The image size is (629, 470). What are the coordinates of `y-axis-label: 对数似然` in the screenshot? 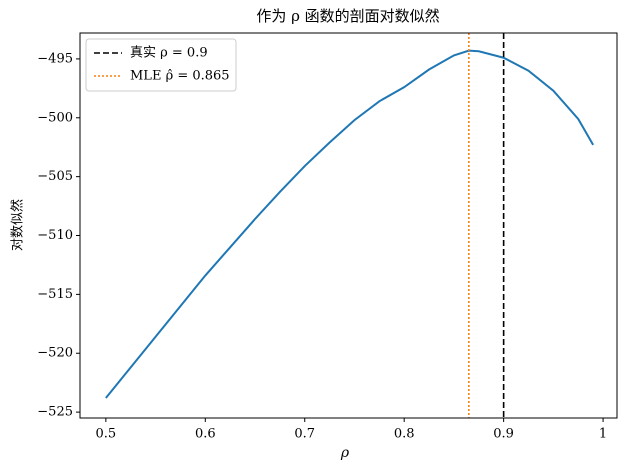 It's located at (18, 225).